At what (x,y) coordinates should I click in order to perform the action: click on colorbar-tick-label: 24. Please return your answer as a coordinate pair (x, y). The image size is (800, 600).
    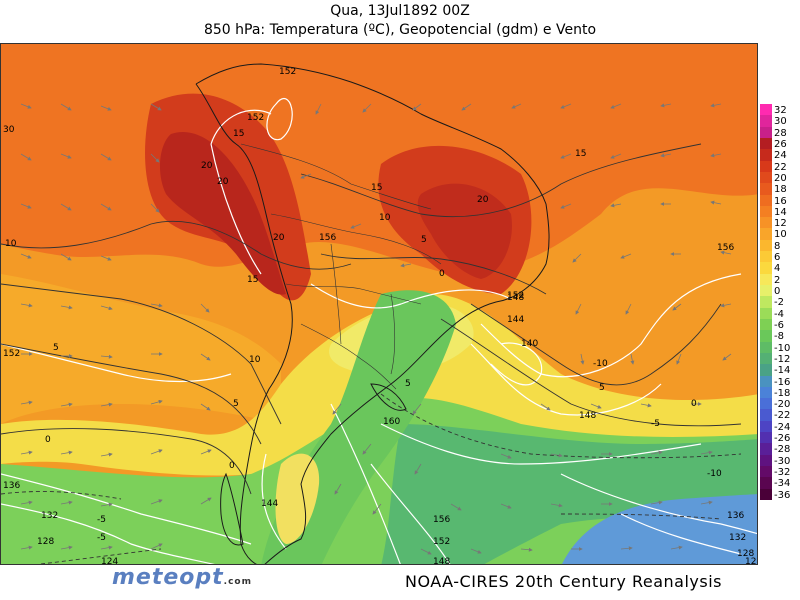
    Looking at the image, I should click on (780, 156).